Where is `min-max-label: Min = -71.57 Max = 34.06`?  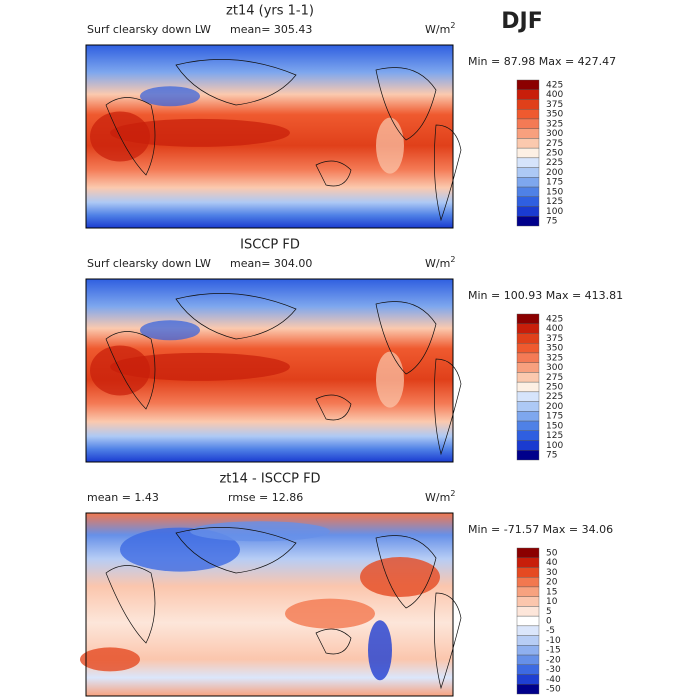 min-max-label: Min = -71.57 Max = 34.06 is located at coordinates (540, 529).